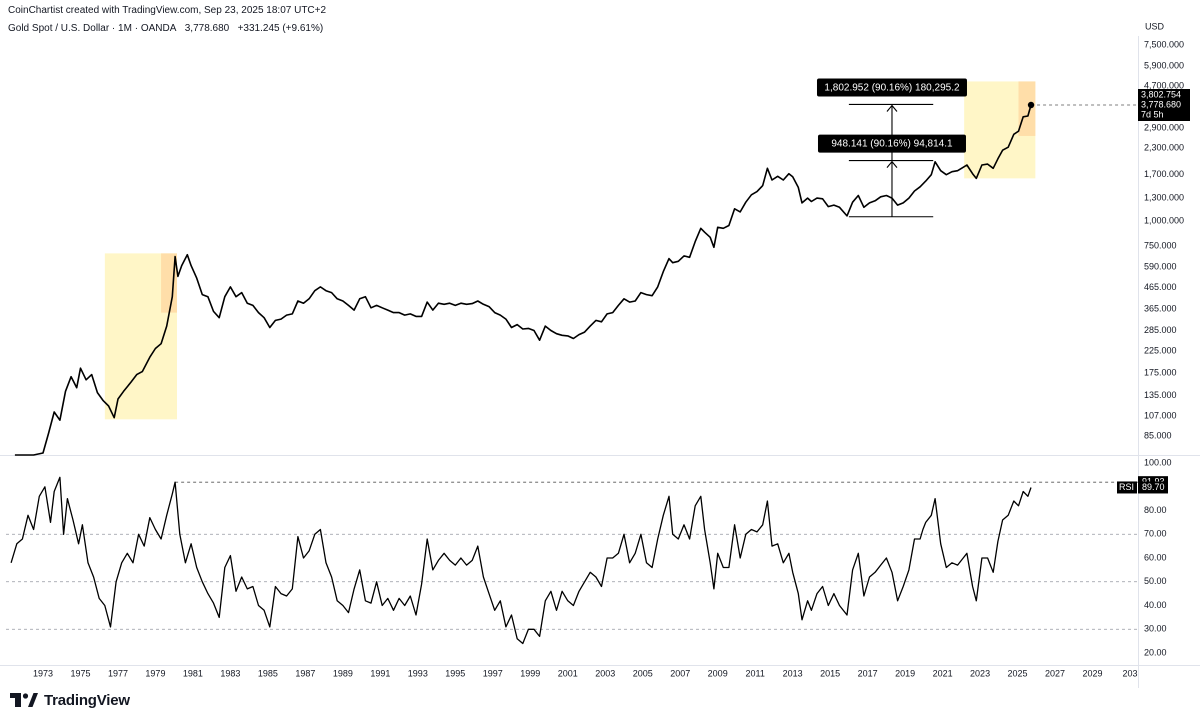  What do you see at coordinates (643, 673) in the screenshot?
I see `time-tick-label: 2005` at bounding box center [643, 673].